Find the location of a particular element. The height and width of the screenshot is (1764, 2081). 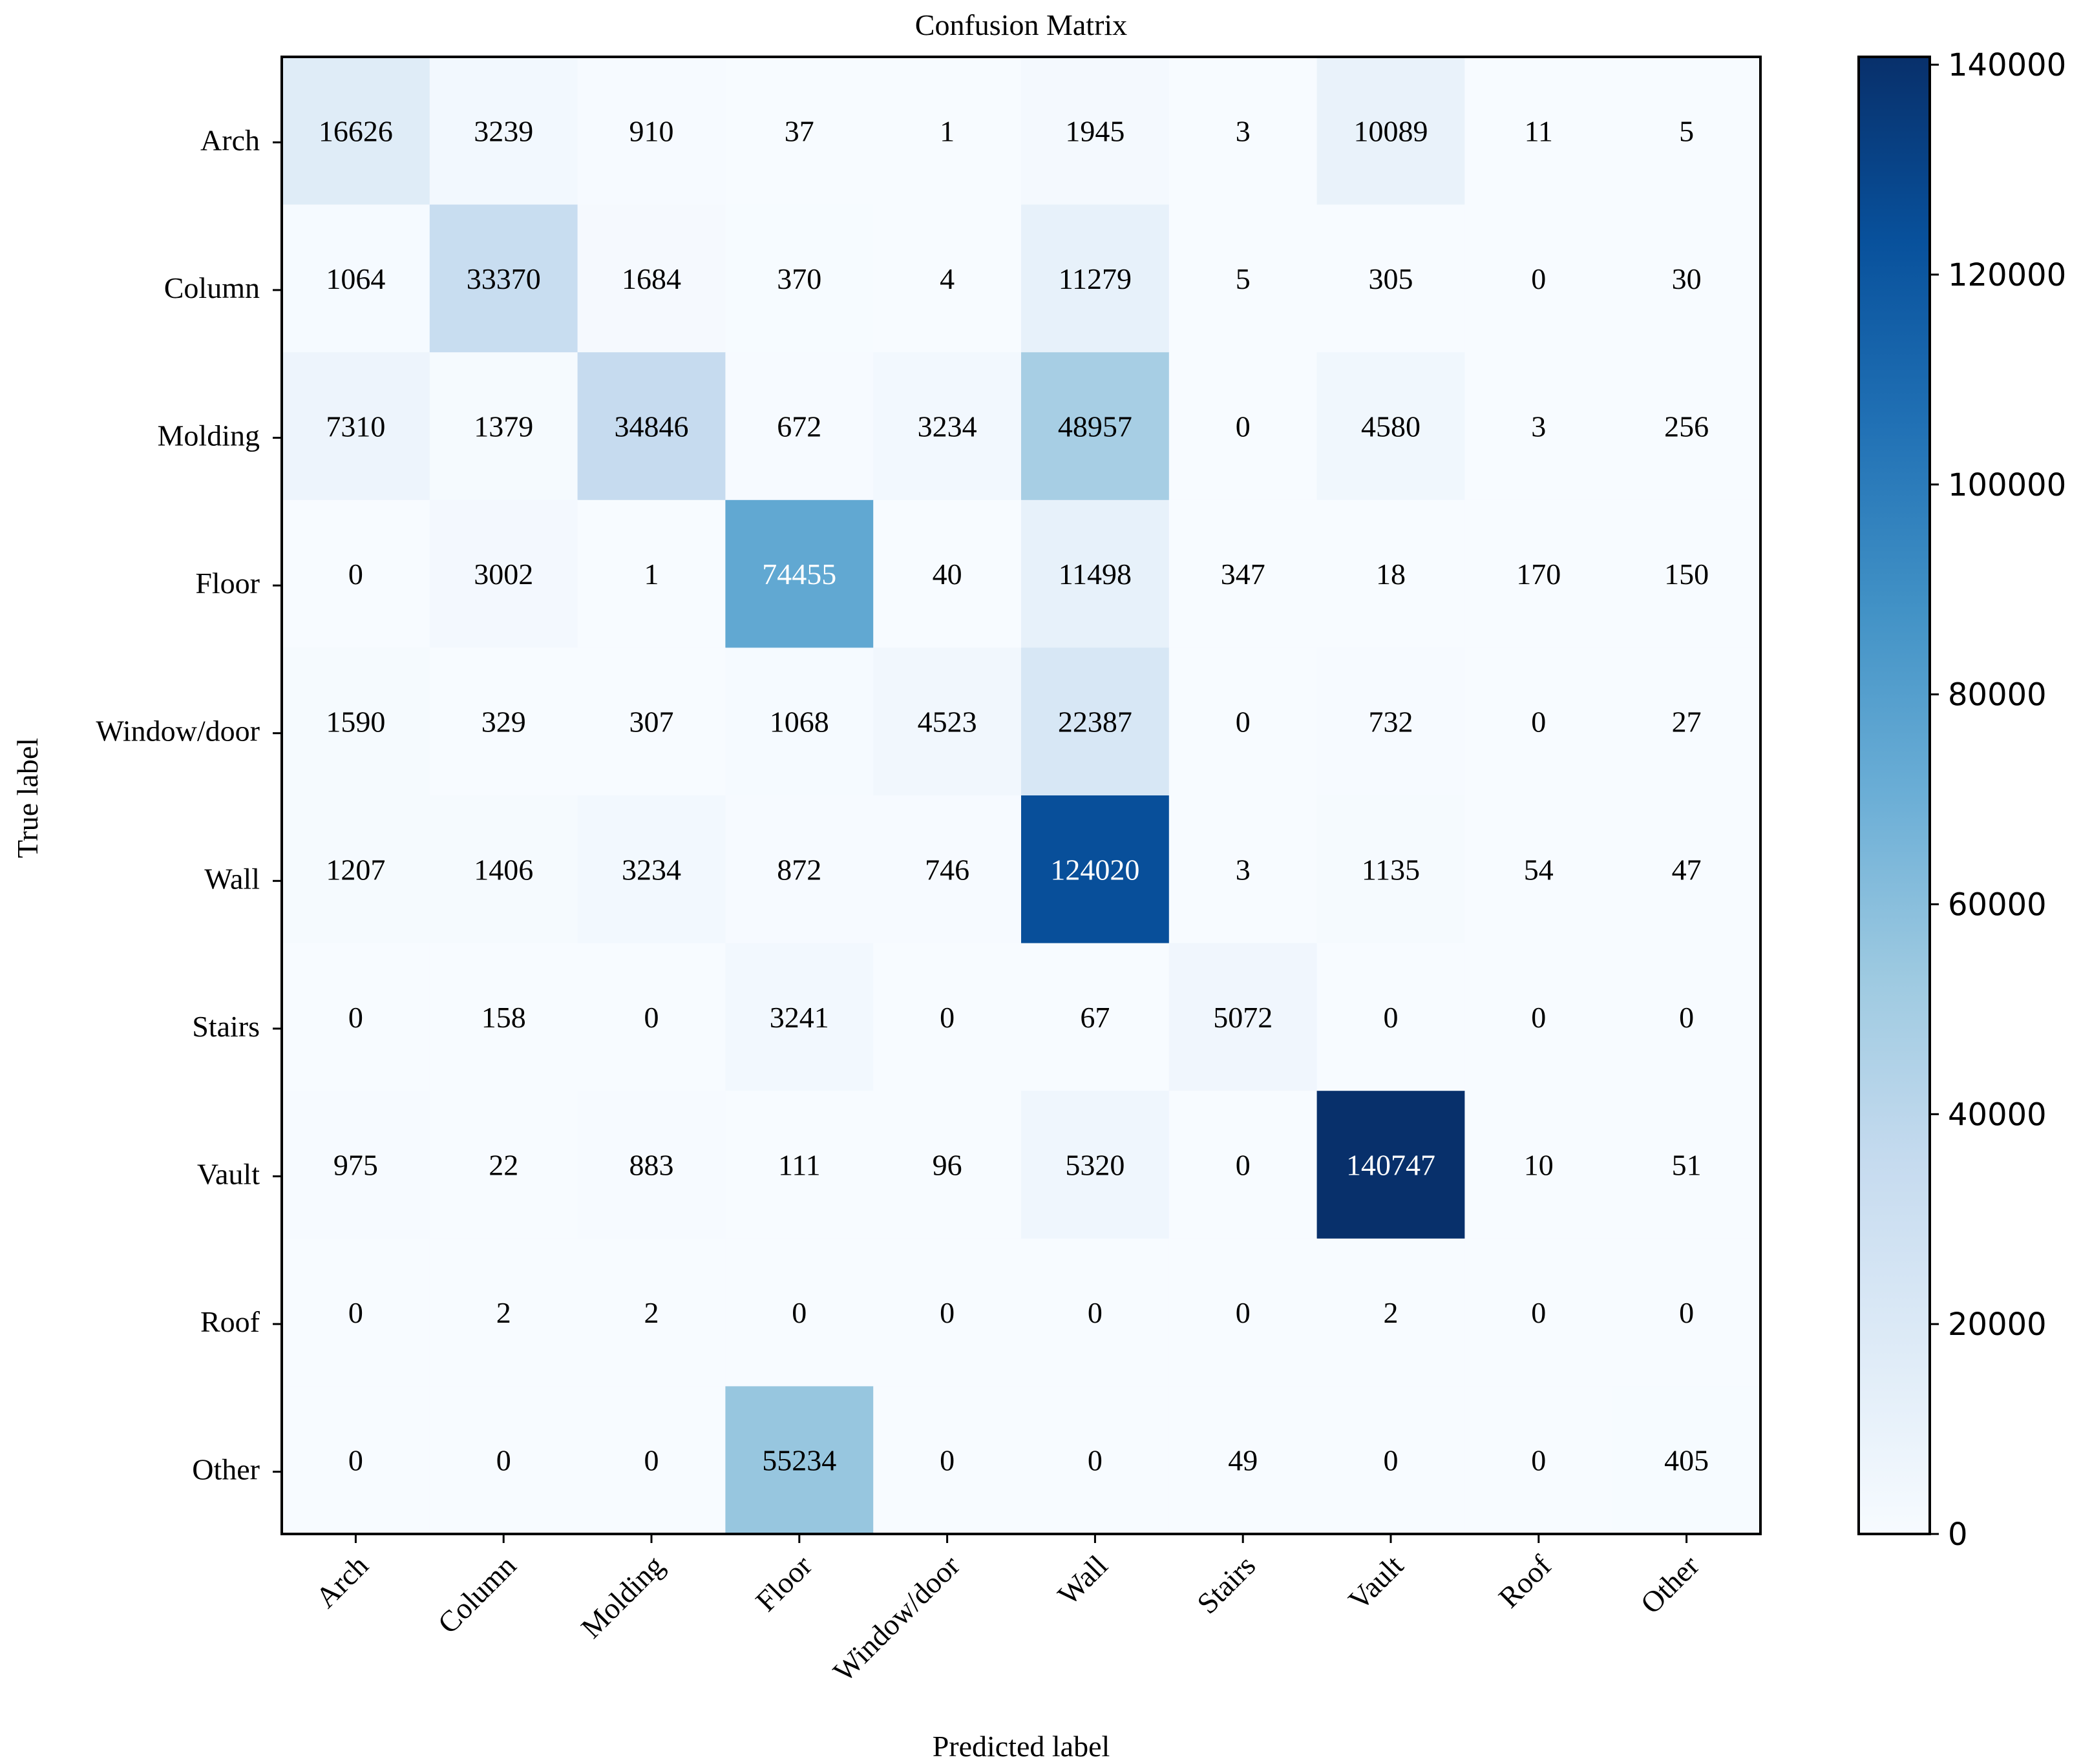

cell-value-label: 872 is located at coordinates (799, 870).